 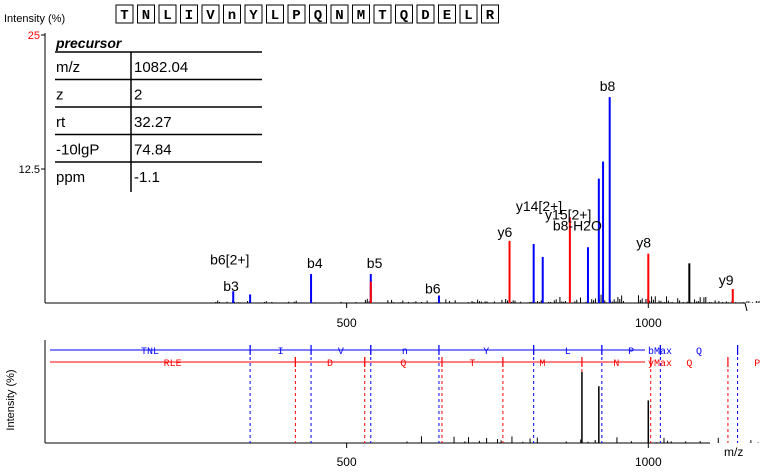 I want to click on y-residue: N, so click(x=616, y=364).